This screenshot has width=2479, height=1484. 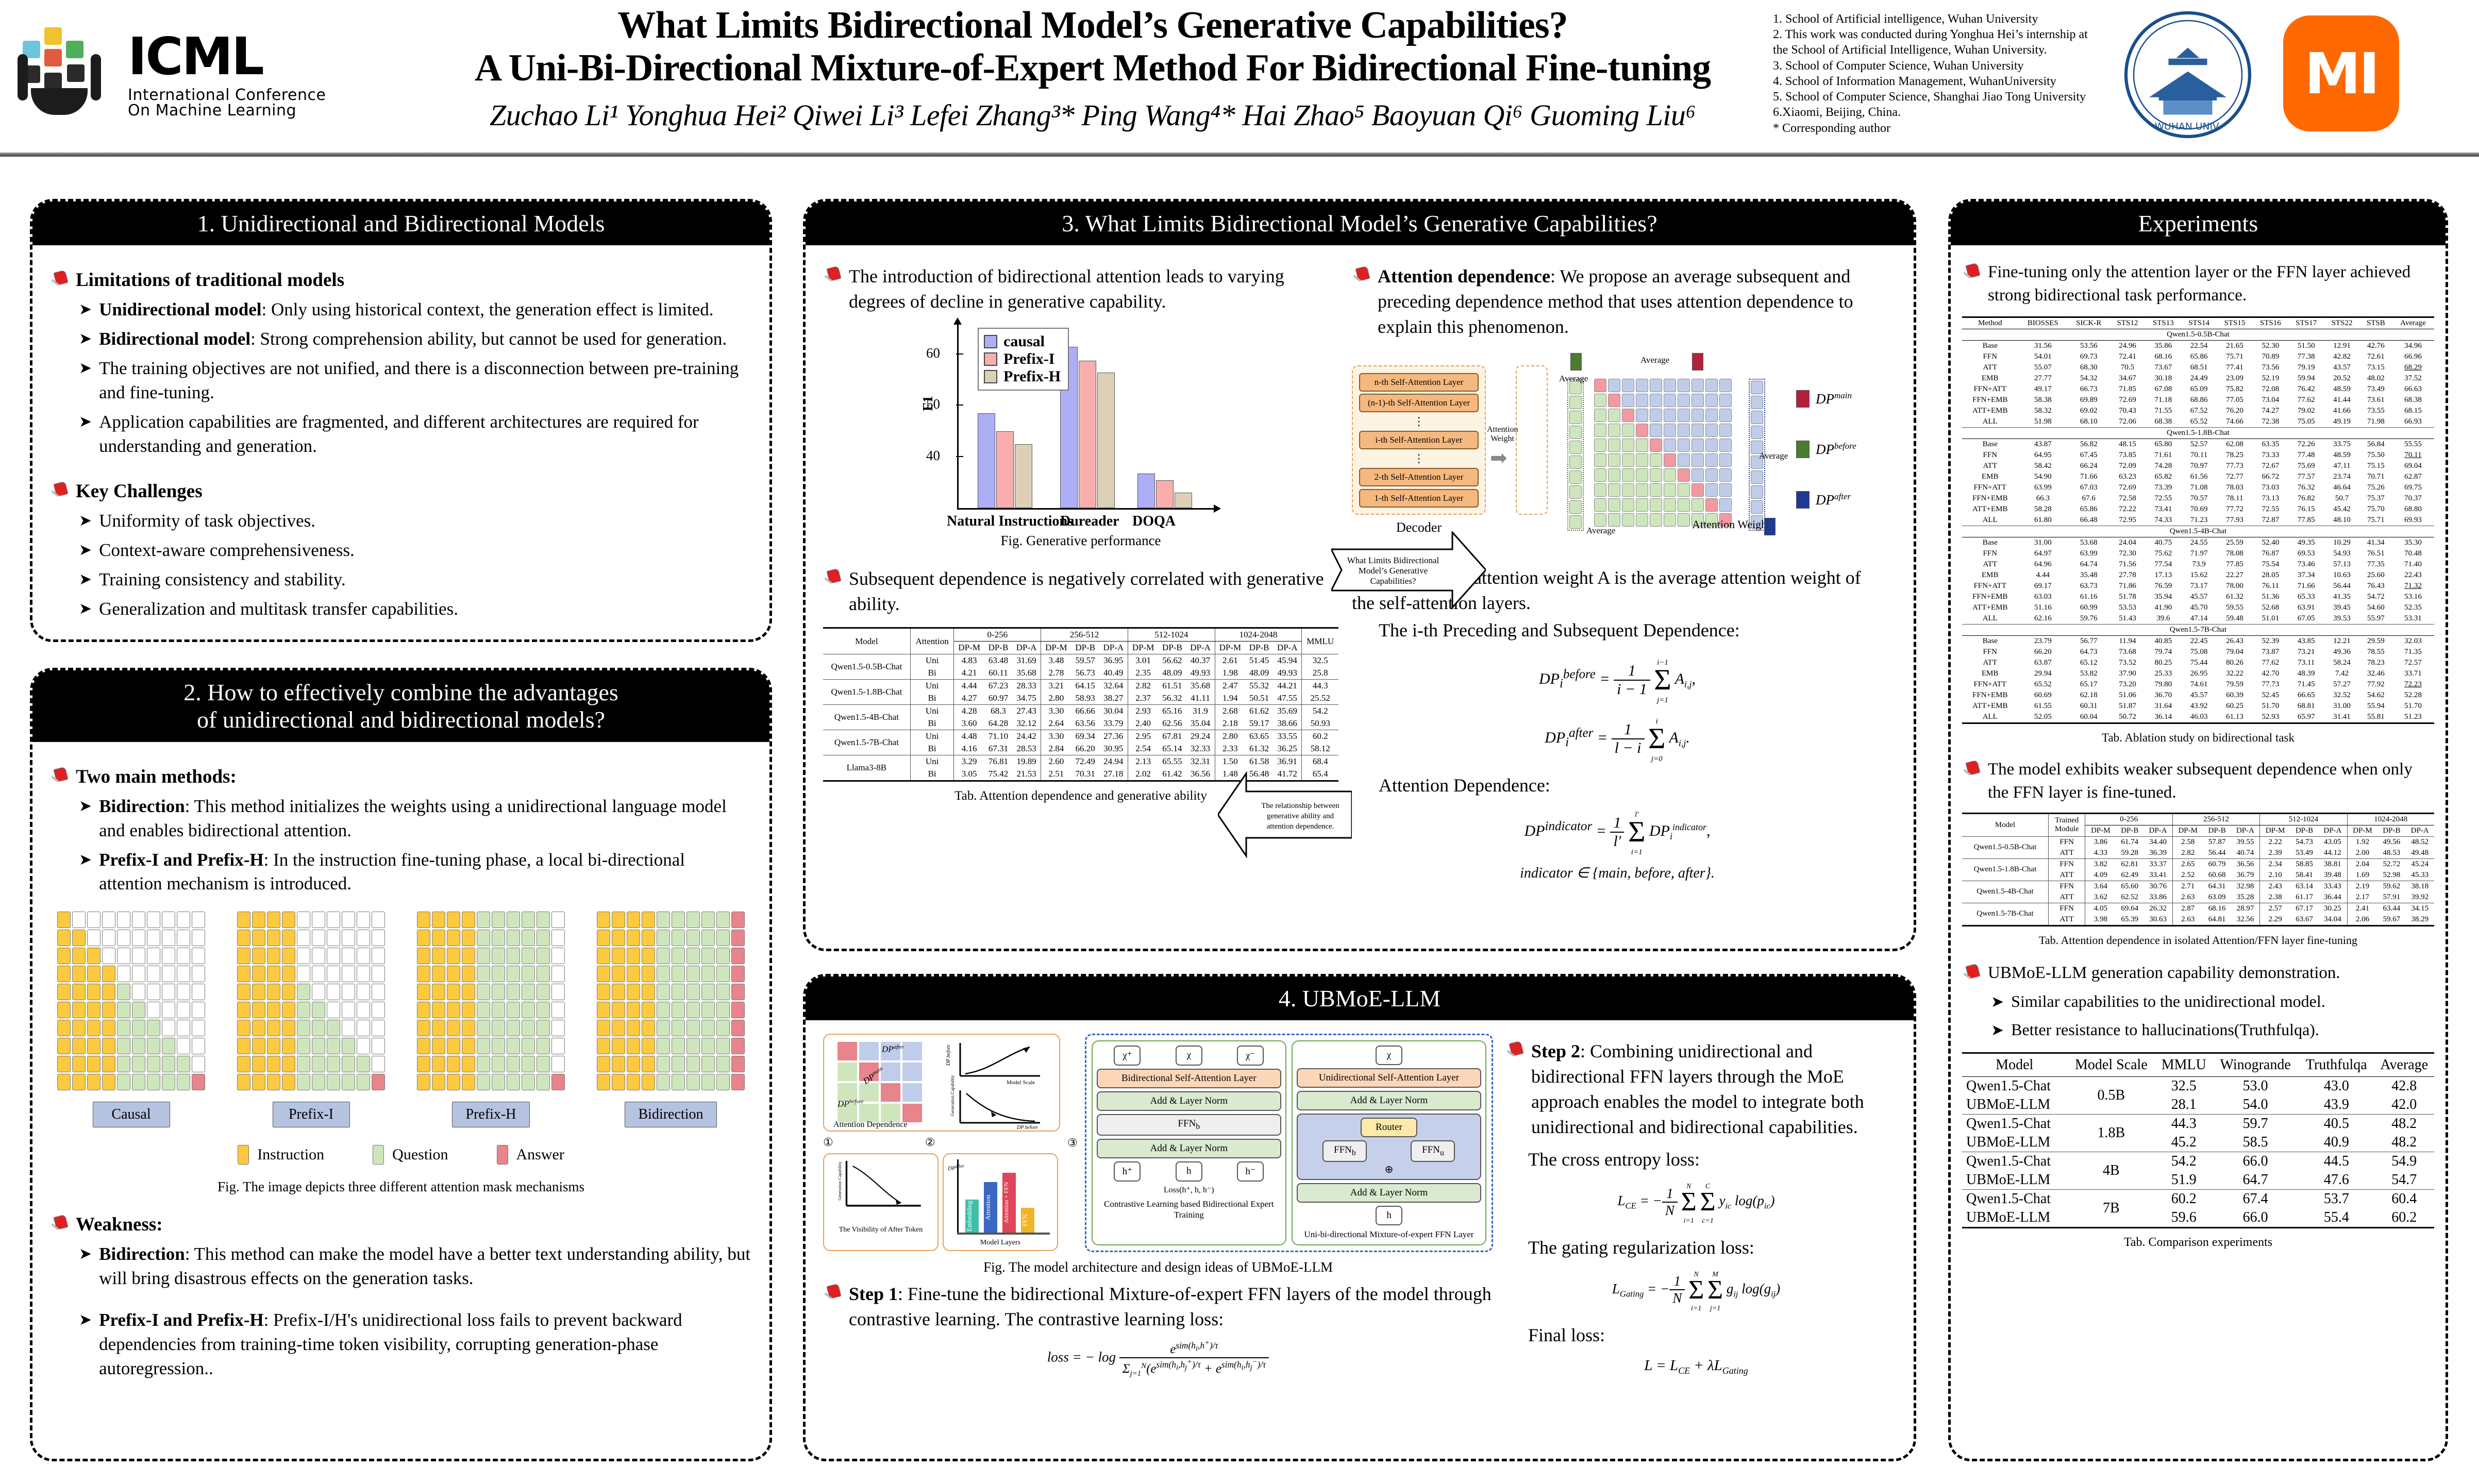 I want to click on legend-item-answer: Answer, so click(x=530, y=1155).